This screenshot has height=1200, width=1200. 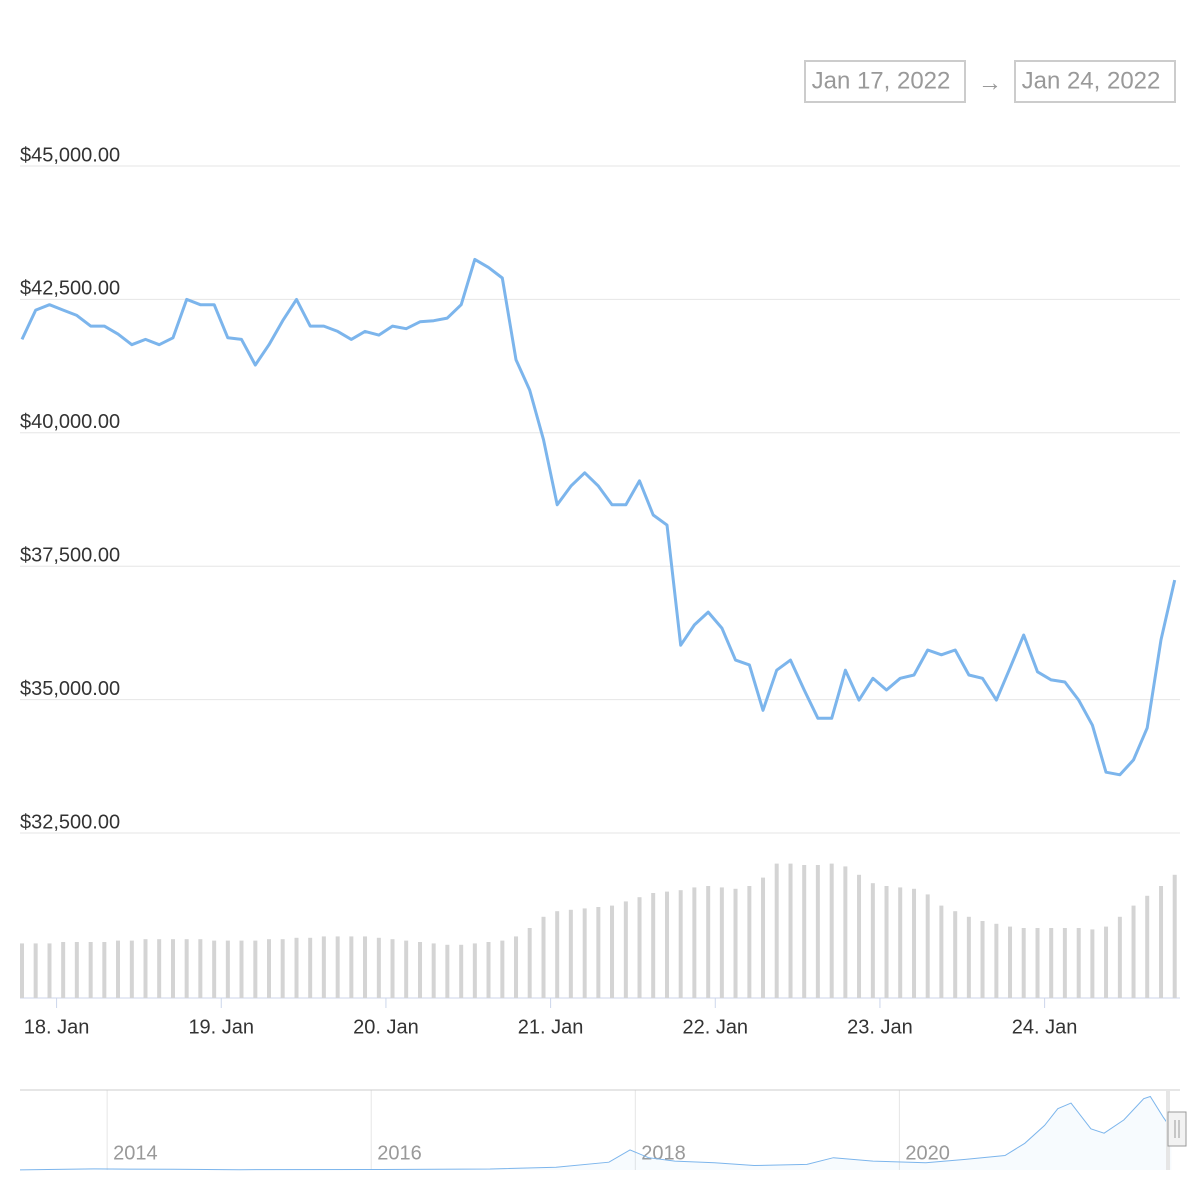 I want to click on x-tick-label: 21. Jan, so click(x=551, y=1027).